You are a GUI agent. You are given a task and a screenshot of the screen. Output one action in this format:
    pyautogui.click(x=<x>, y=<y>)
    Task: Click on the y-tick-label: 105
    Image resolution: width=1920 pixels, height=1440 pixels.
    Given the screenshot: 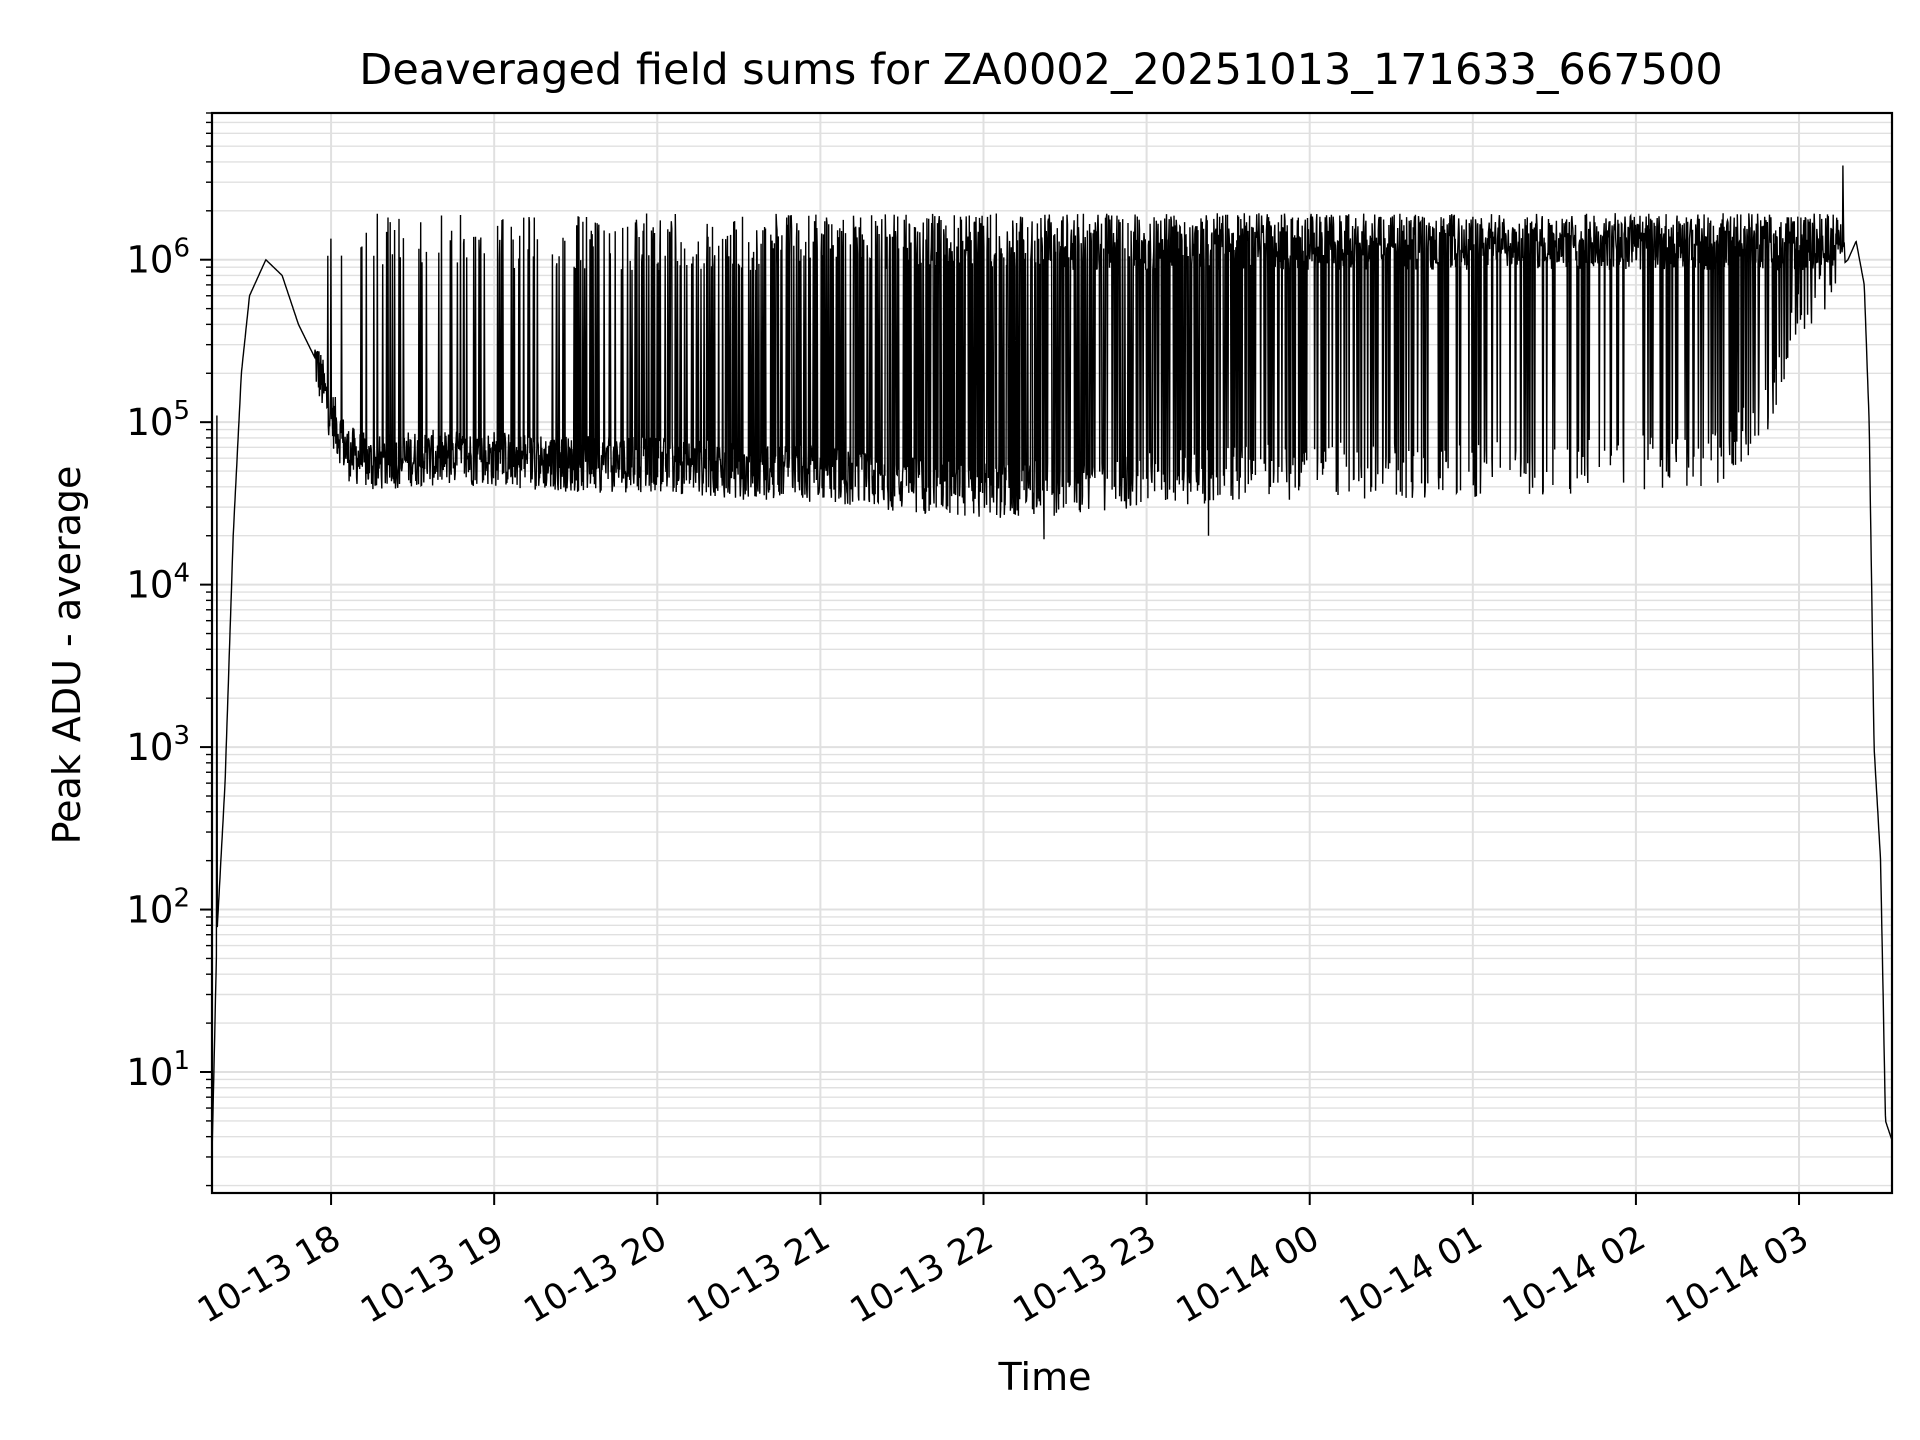 What is the action you would take?
    pyautogui.click(x=158, y=420)
    